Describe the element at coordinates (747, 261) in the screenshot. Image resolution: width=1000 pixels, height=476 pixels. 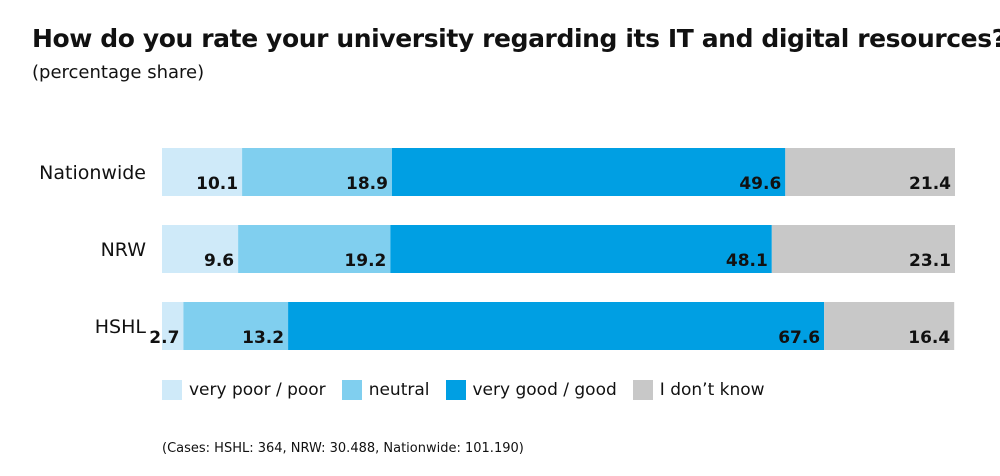
I see `data-label: 48.1` at that location.